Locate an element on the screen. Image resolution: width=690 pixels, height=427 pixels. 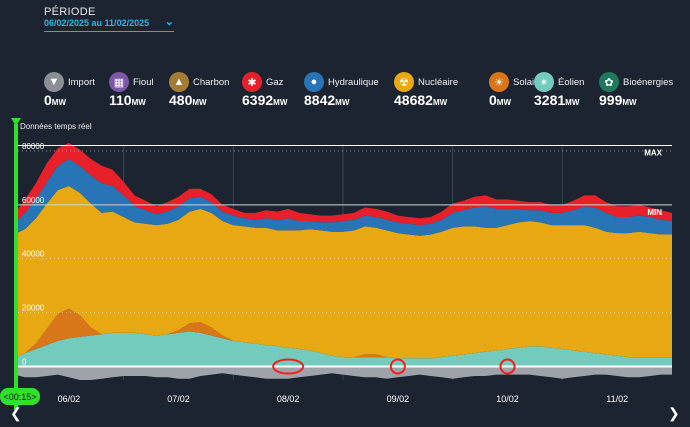
legend-name: Bioénergies is located at coordinates (648, 82).